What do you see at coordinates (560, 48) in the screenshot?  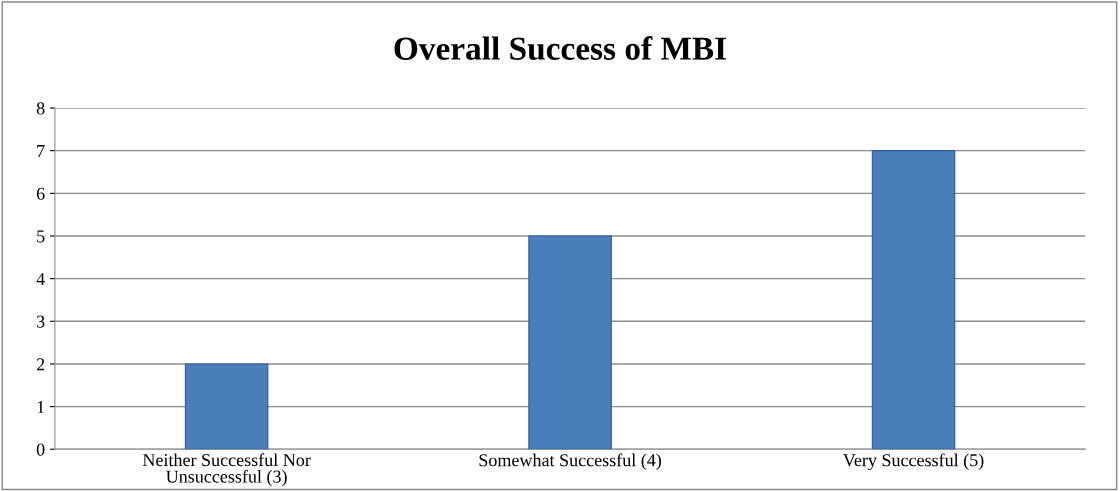 I see `chart-title: Overall Success of MBI` at bounding box center [560, 48].